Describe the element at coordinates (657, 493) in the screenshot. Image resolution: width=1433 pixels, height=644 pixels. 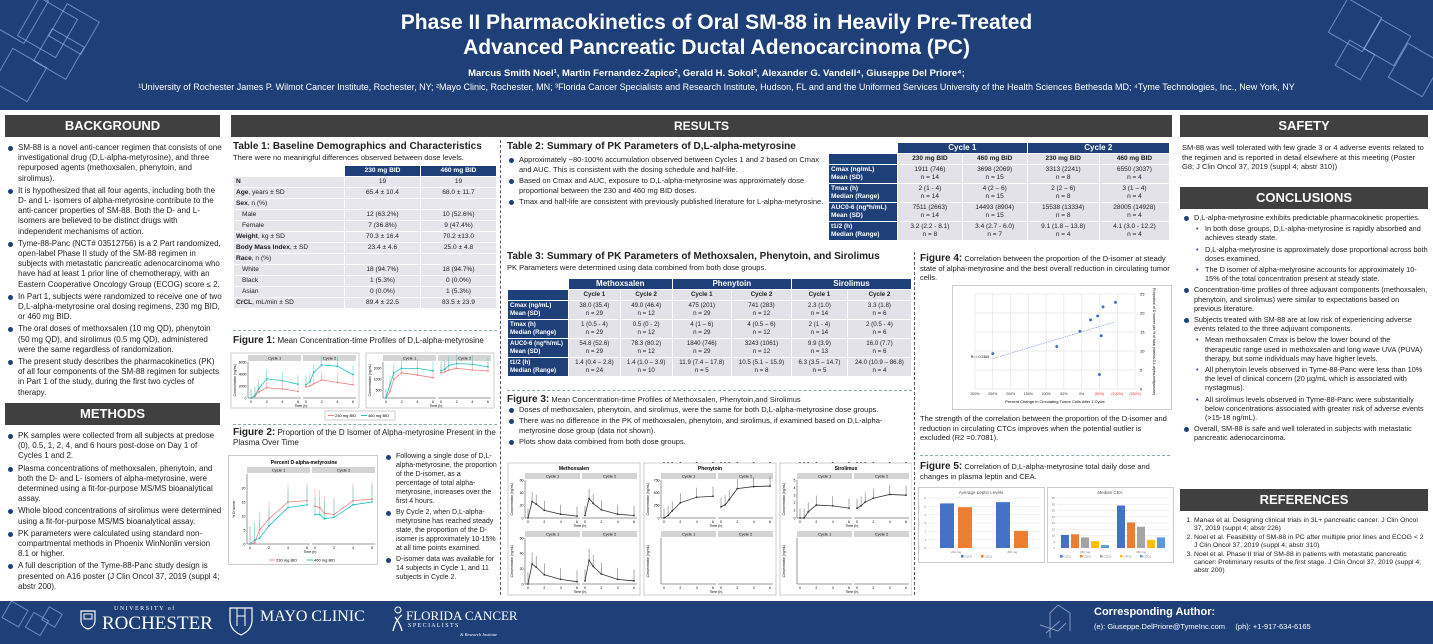
I see `y-tick-label: 500` at that location.